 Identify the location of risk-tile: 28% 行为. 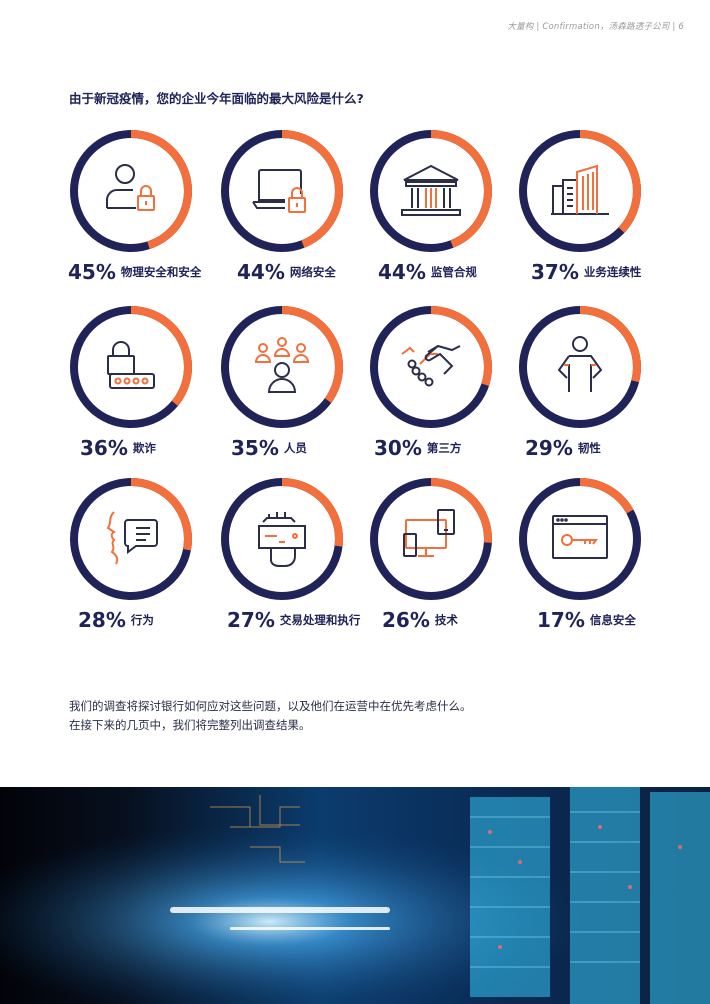
(148, 561).